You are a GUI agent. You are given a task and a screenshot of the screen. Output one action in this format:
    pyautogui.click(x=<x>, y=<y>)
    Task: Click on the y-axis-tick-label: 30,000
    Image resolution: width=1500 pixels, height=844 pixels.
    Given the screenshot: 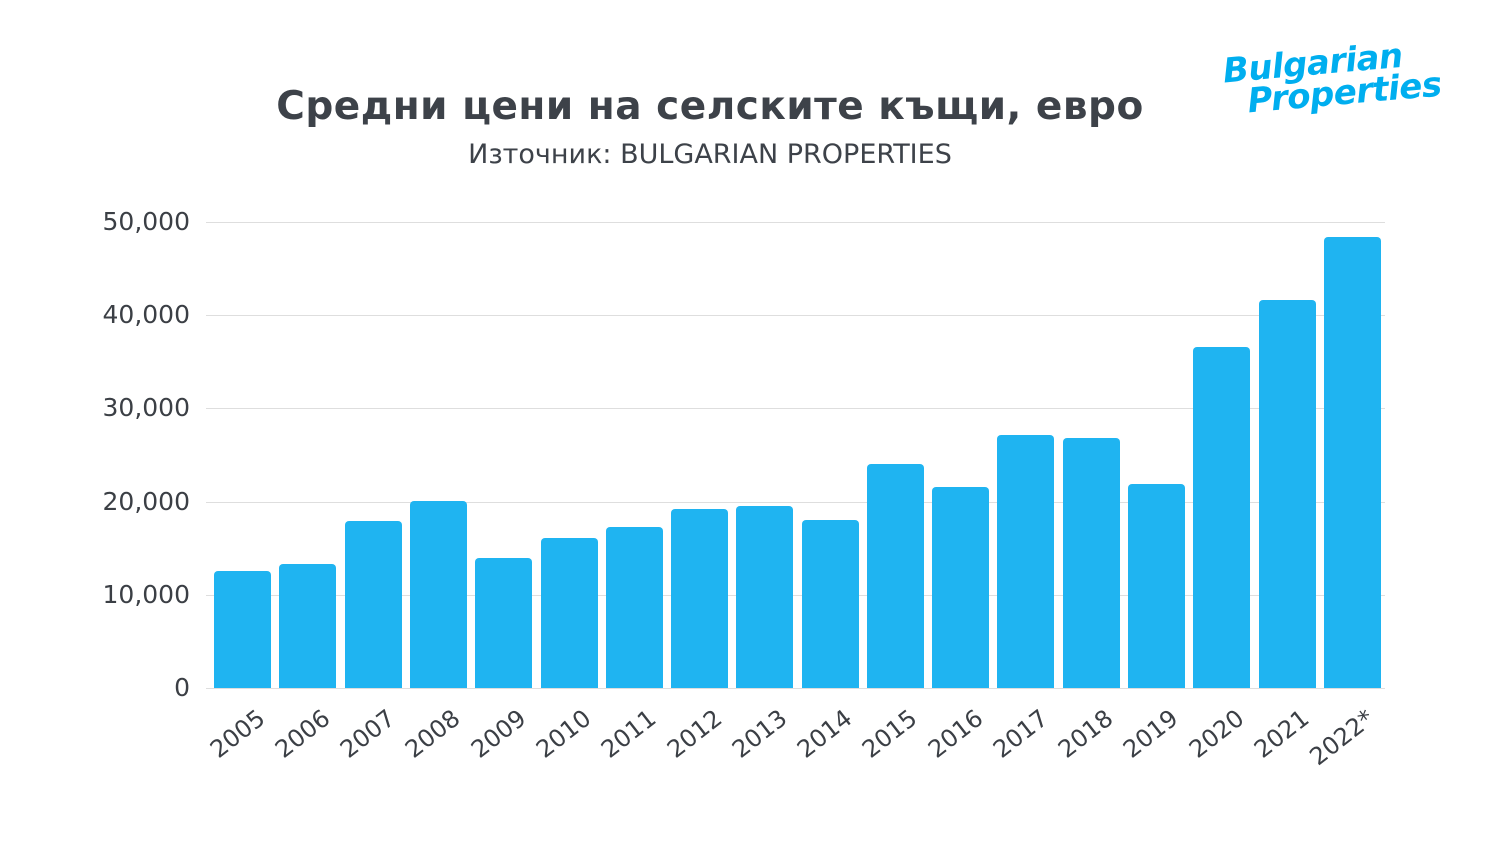 What is the action you would take?
    pyautogui.click(x=146, y=408)
    